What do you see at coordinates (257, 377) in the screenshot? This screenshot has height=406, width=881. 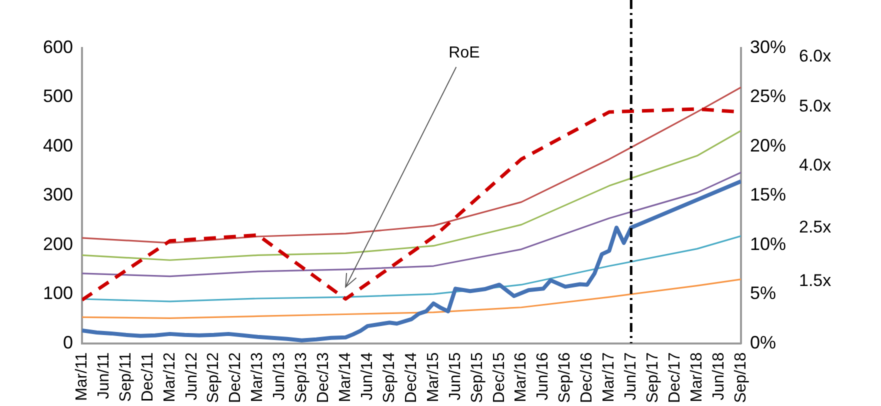 I see `x-tick-label: Mar/13` at bounding box center [257, 377].